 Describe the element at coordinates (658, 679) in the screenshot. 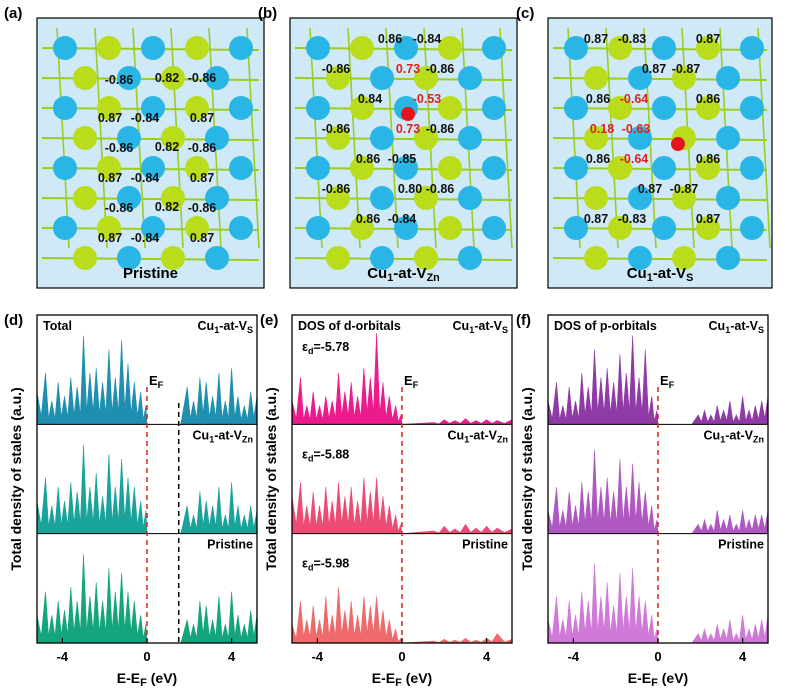

I see `x-axis-label: E-EF (eV)` at that location.